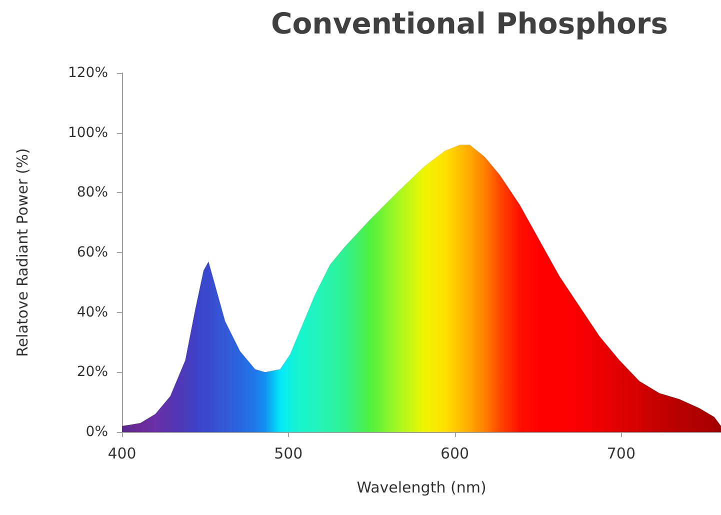  What do you see at coordinates (455, 453) in the screenshot?
I see `x-tick-label: 600` at bounding box center [455, 453].